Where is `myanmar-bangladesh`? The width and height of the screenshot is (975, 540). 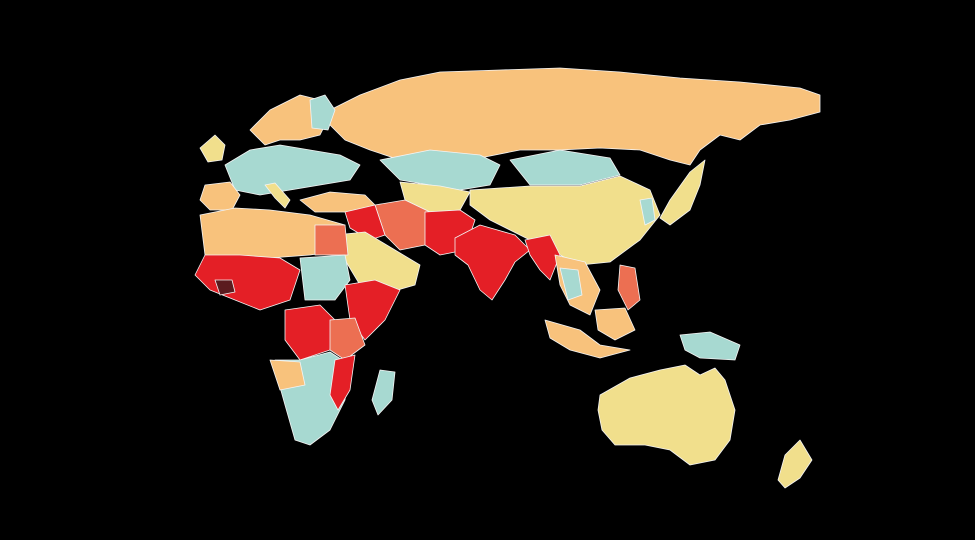 myanmar-bangladesh is located at coordinates (542, 257).